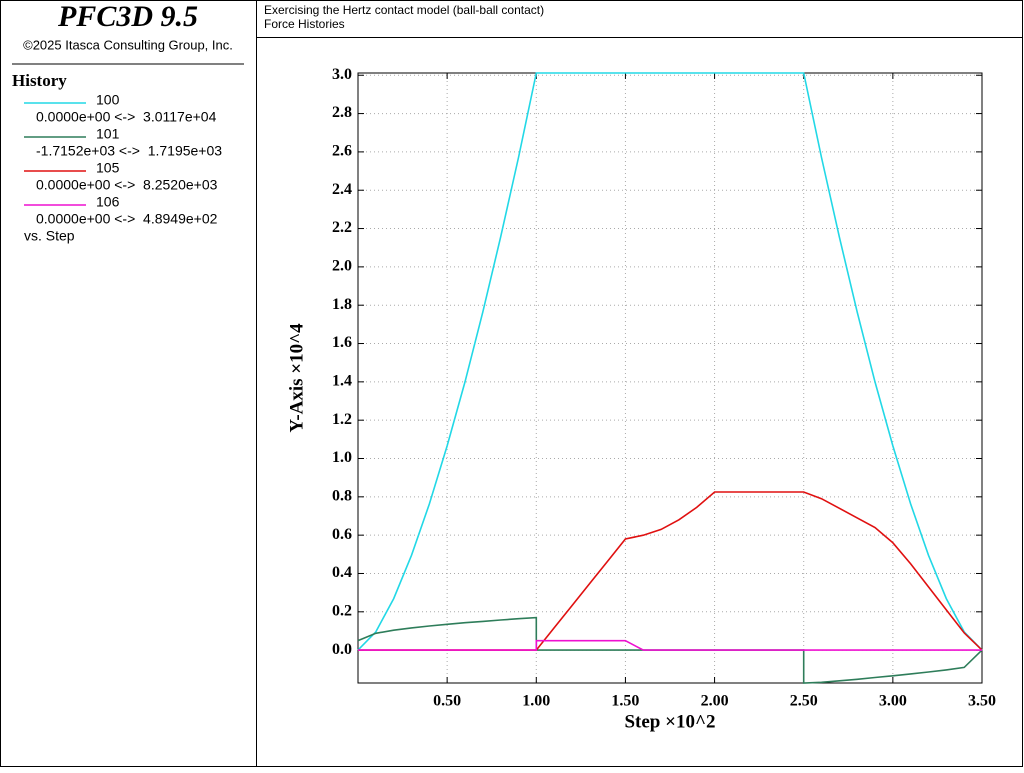  I want to click on y-axis-label: Y-Axis ×10^4, so click(296, 378).